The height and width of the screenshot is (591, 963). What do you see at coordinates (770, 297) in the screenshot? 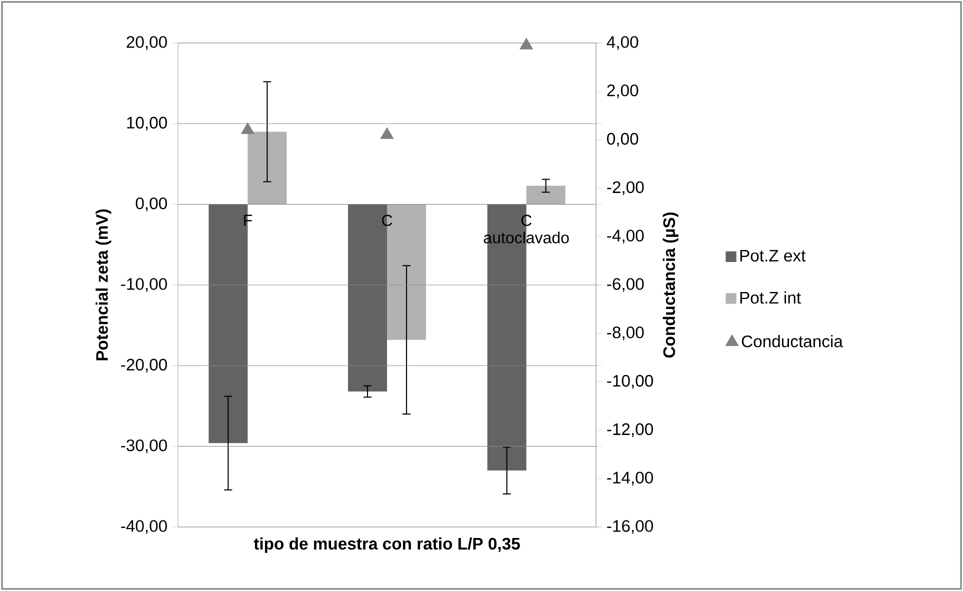
I see `legend-label: Pot.Z int` at bounding box center [770, 297].